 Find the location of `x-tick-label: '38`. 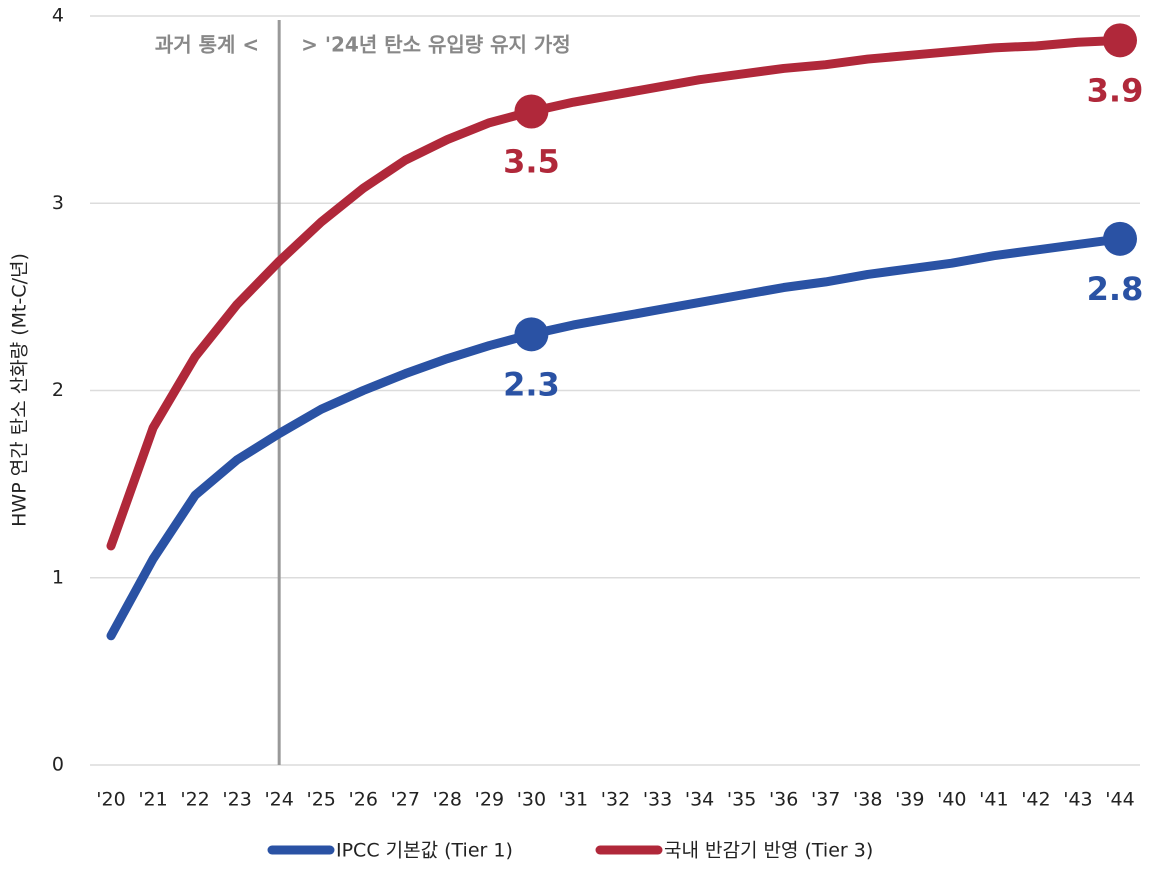

x-tick-label: '38 is located at coordinates (867, 800).